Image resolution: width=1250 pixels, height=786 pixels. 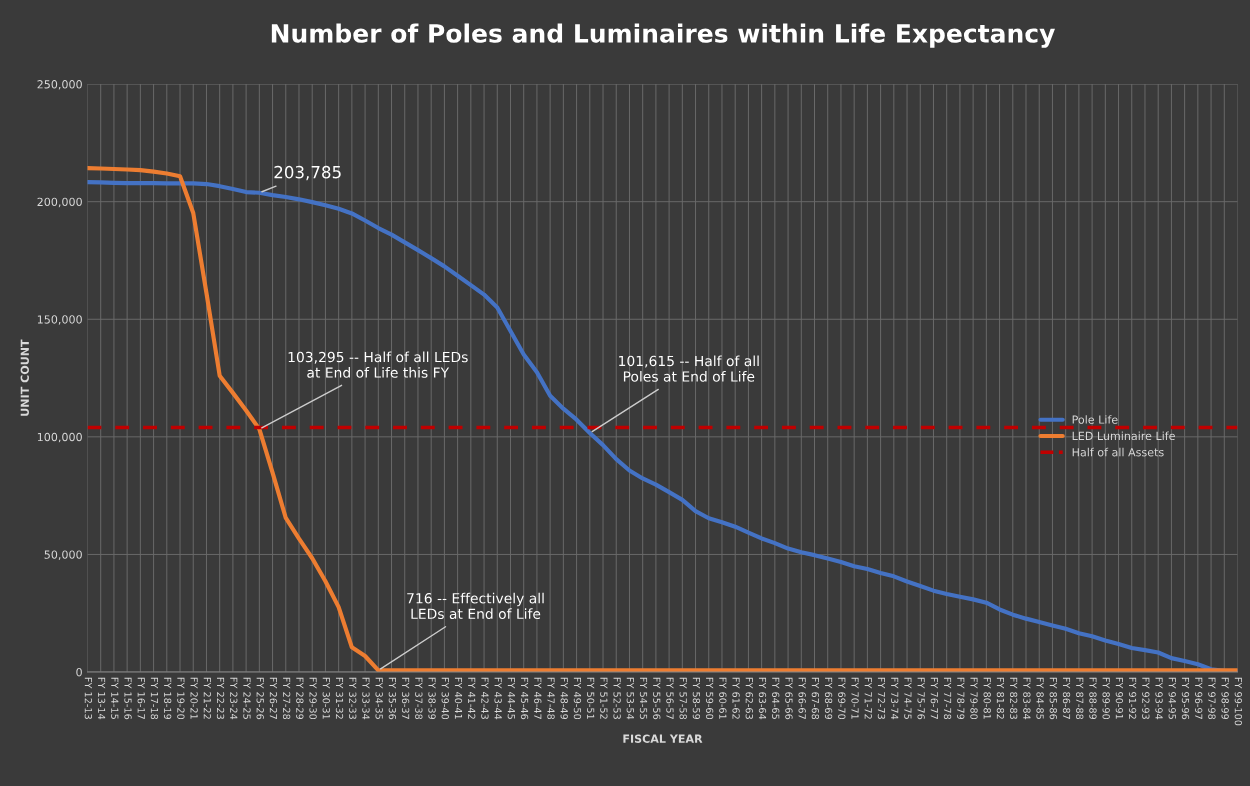 I want to click on x-tick-label: FY 69-70, so click(x=842, y=698).